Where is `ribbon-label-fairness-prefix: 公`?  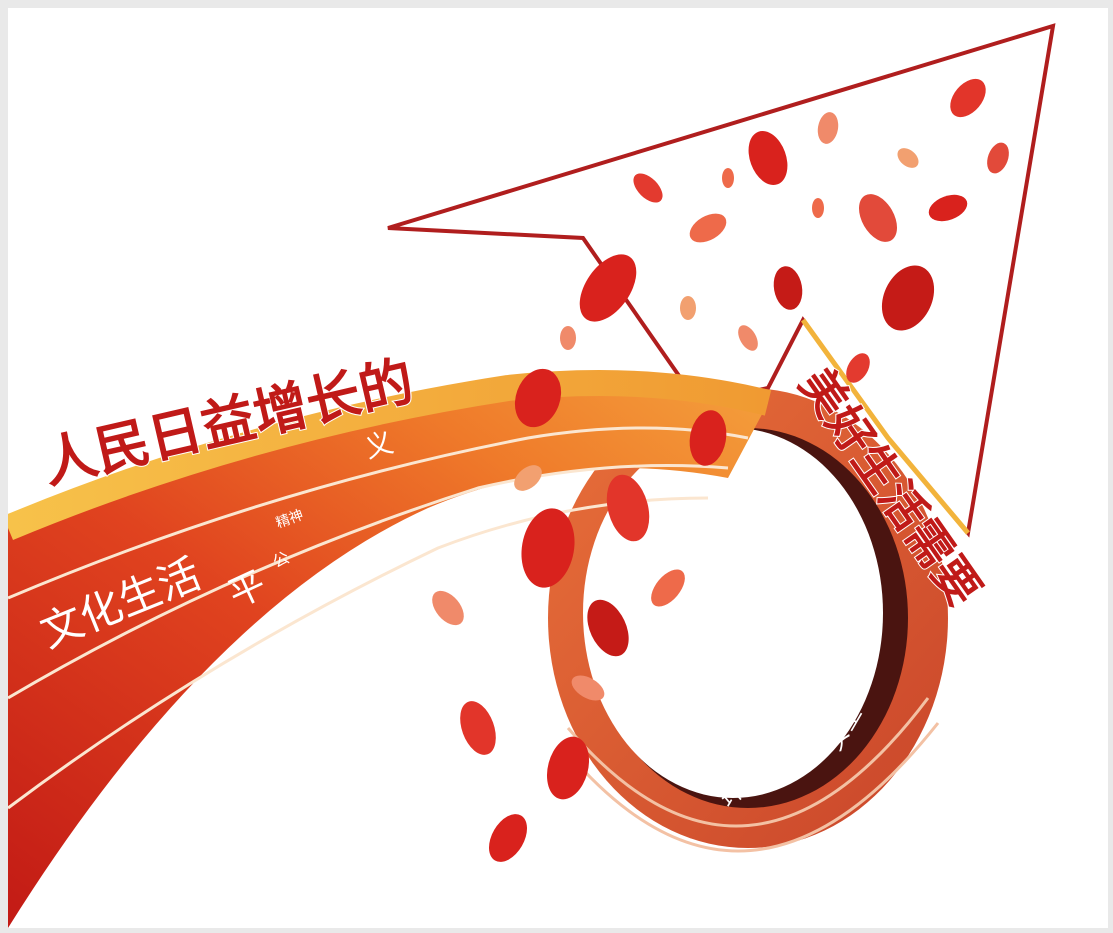 ribbon-label-fairness-prefix: 公 is located at coordinates (281, 560).